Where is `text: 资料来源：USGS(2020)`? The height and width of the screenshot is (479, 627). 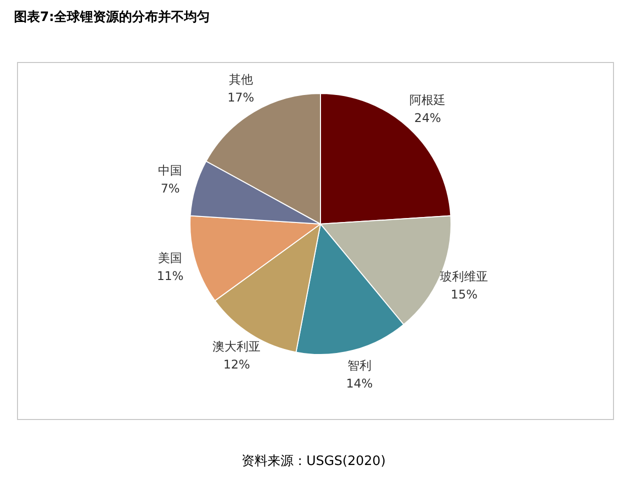
text: 资料来源：USGS(2020) is located at coordinates (313, 461).